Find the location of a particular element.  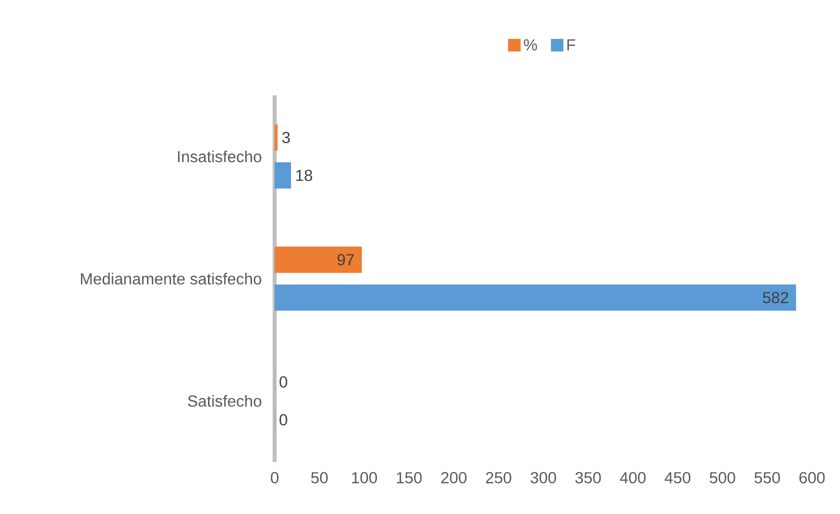

y-tick-label: Medianamente satisfecho is located at coordinates (171, 278).